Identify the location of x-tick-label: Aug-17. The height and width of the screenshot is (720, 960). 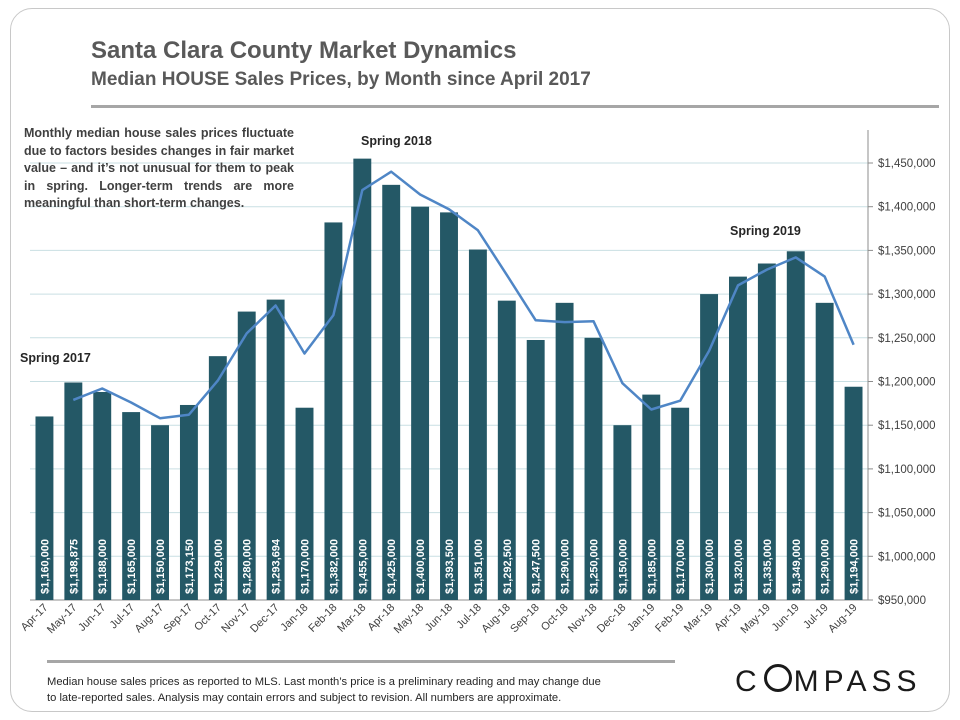
(150, 619).